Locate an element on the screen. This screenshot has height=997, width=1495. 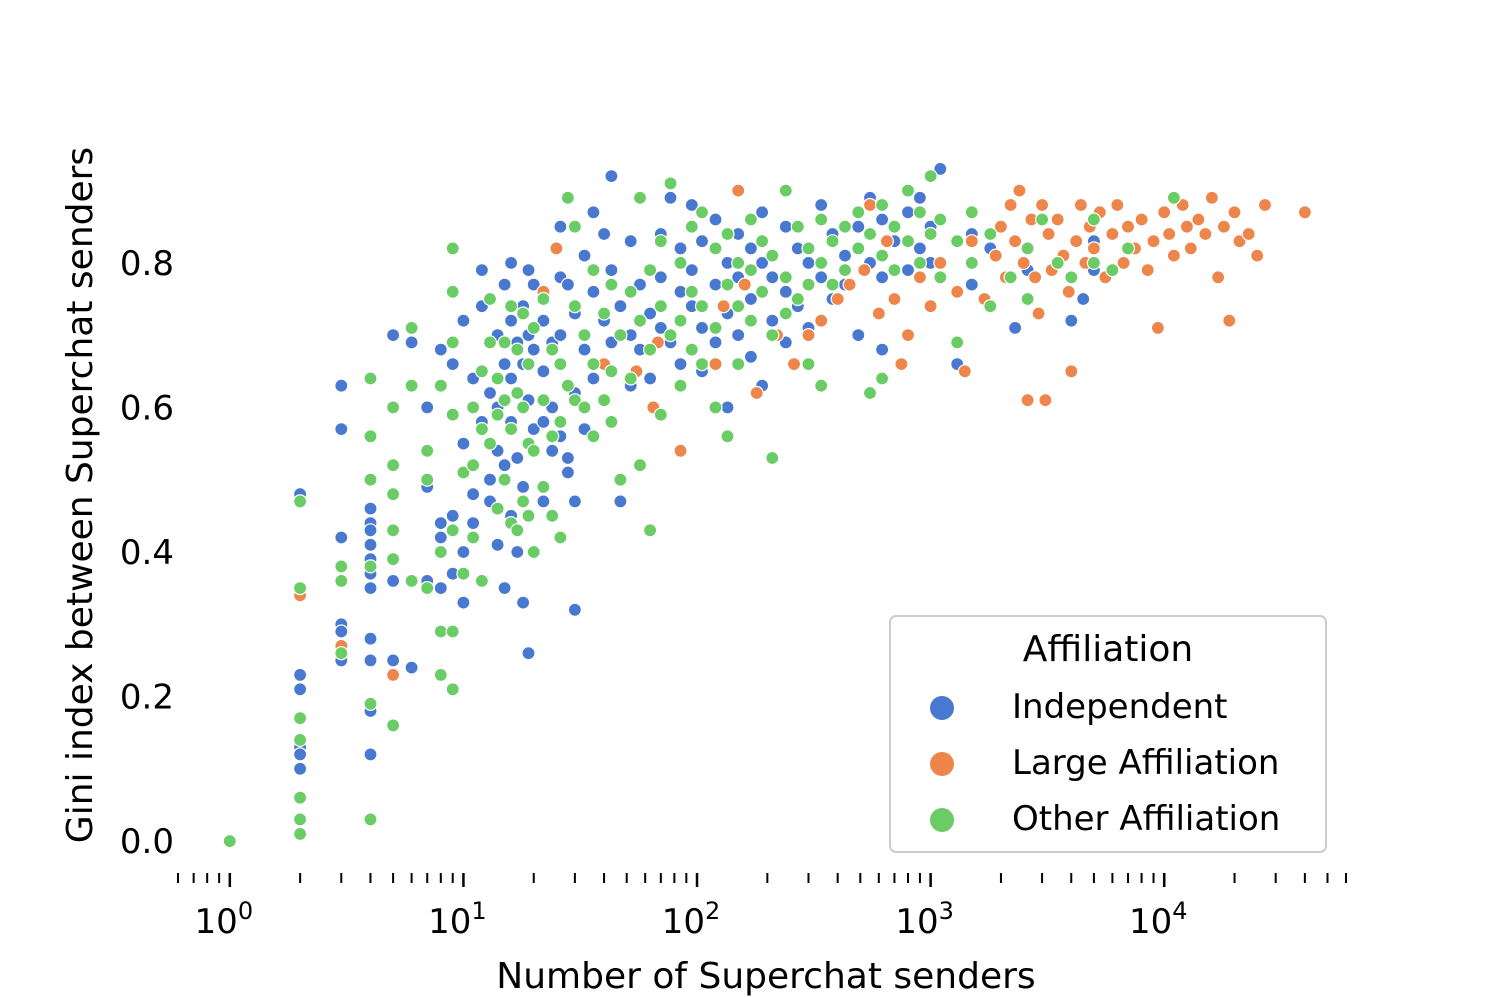
x-tick-label: 103 is located at coordinates (924, 919).